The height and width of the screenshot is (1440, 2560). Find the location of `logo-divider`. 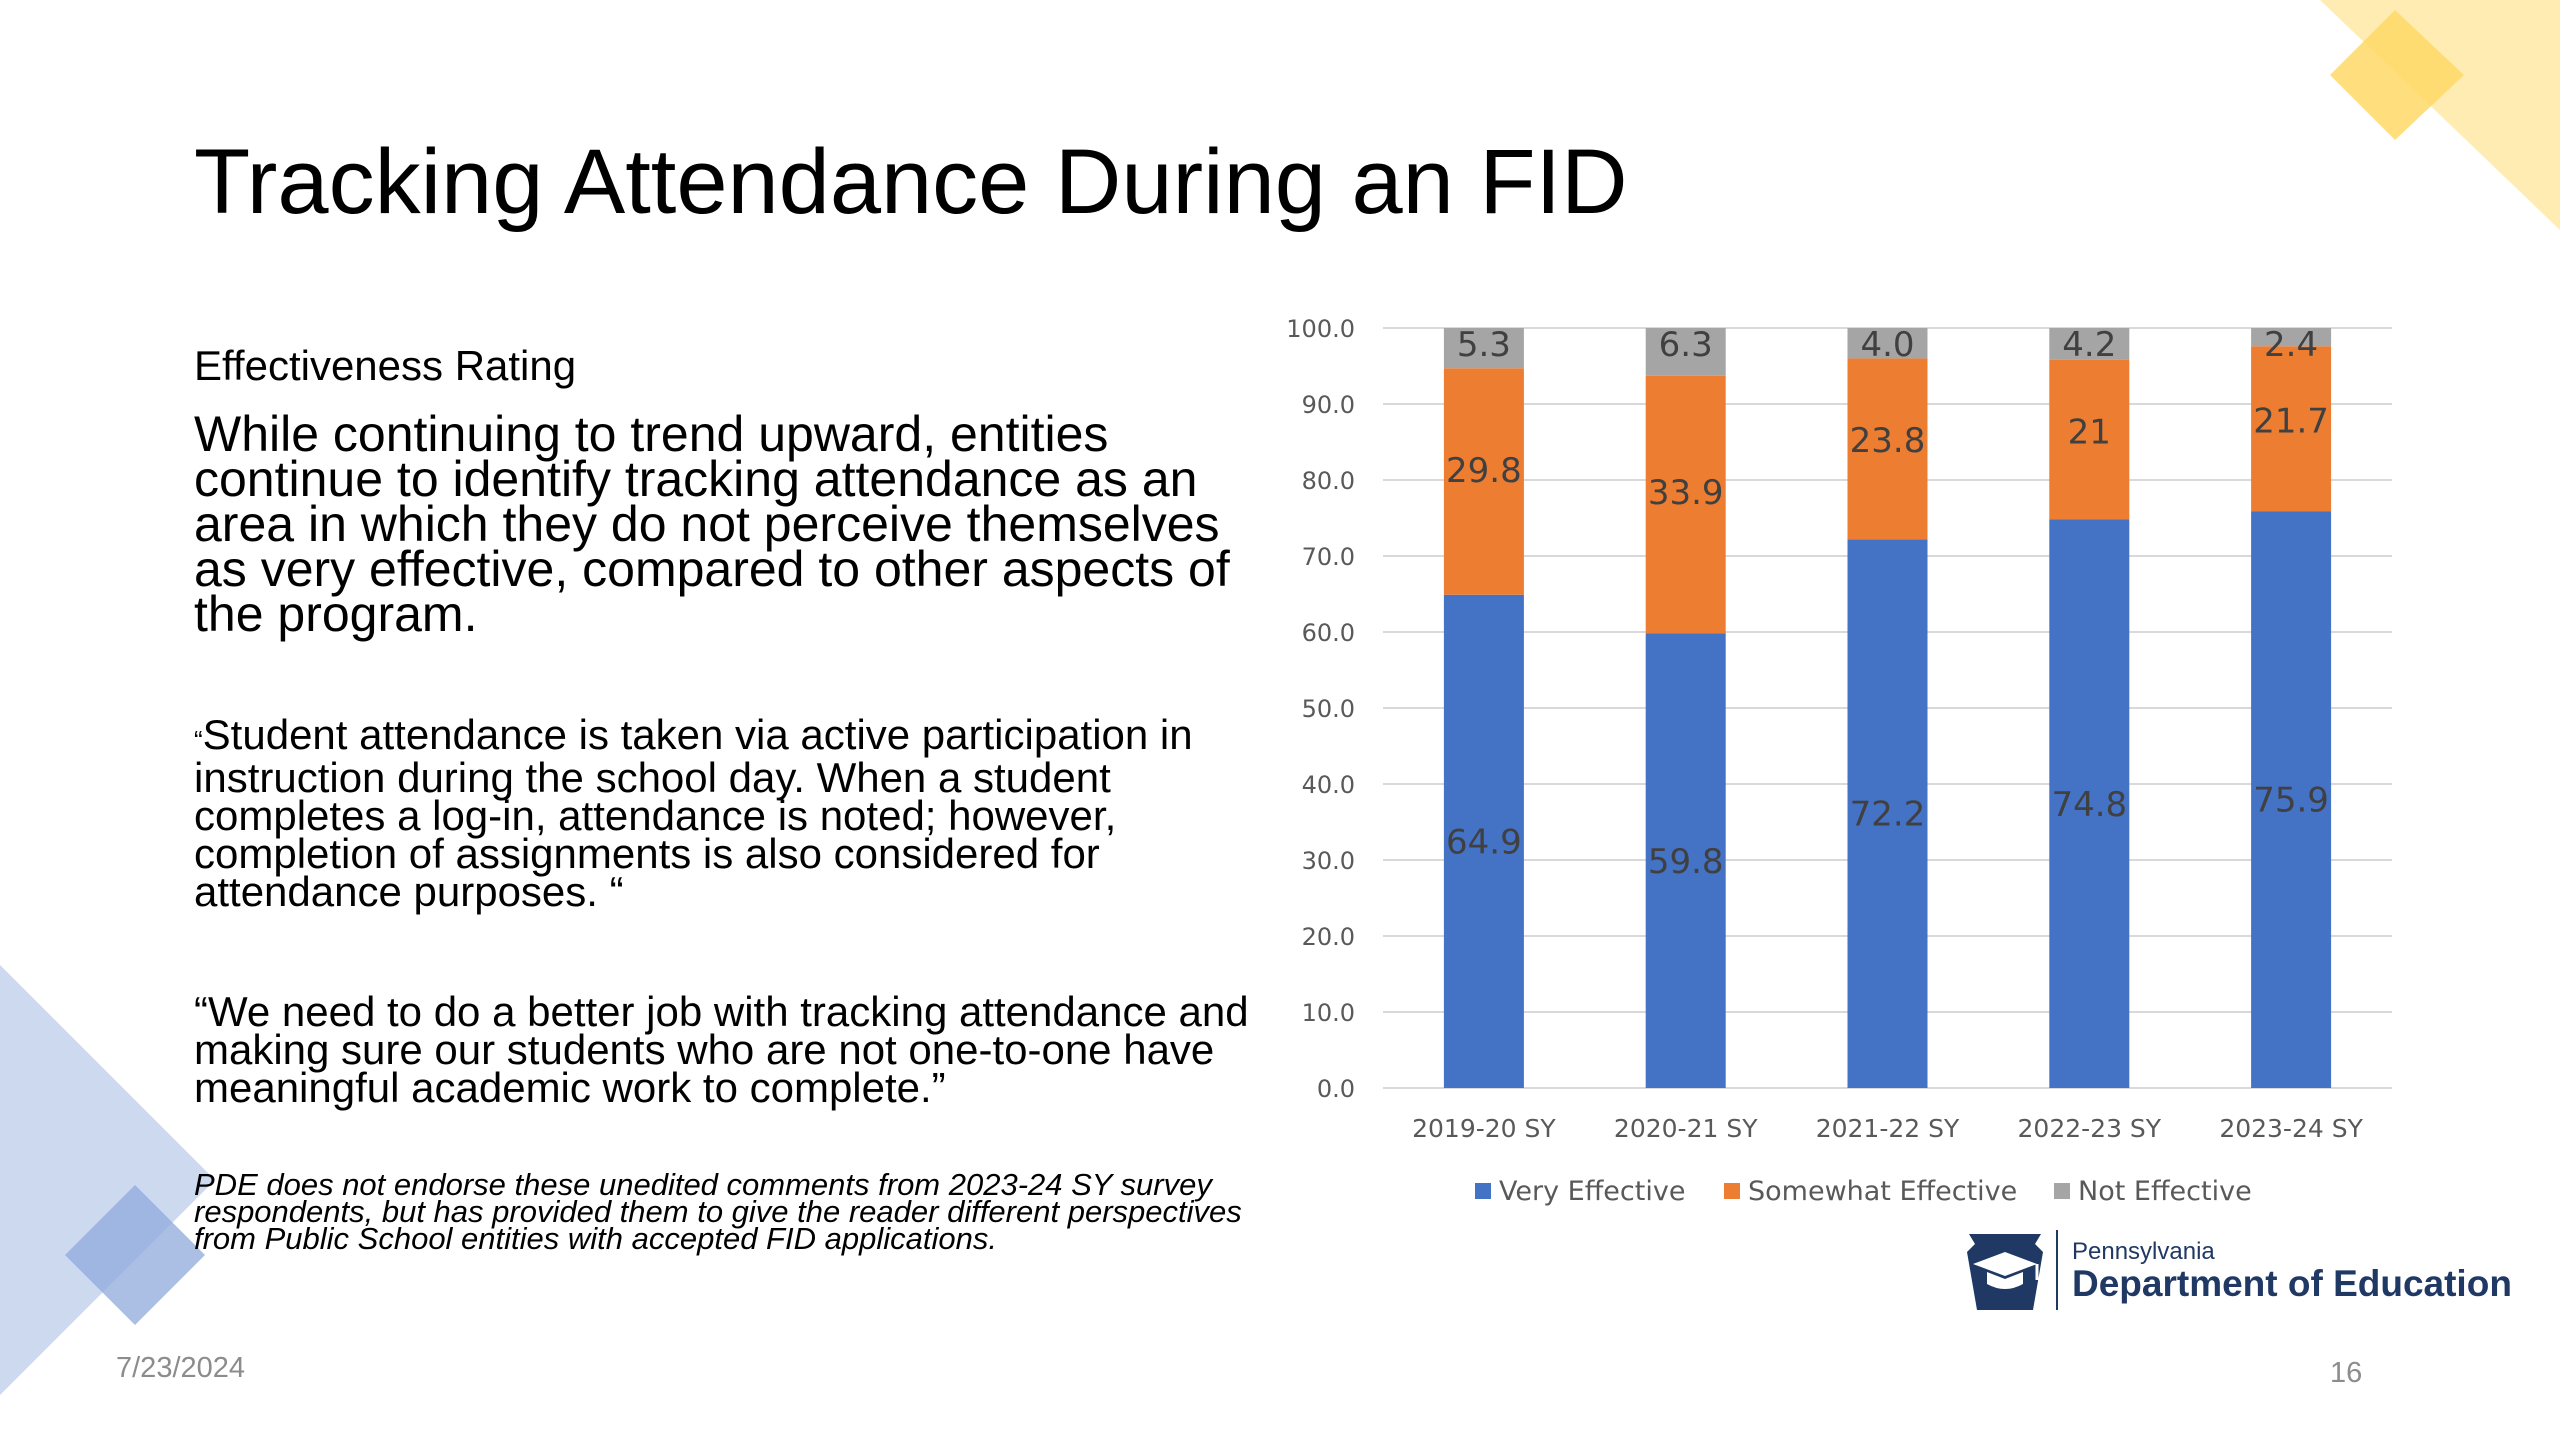

logo-divider is located at coordinates (2057, 1270).